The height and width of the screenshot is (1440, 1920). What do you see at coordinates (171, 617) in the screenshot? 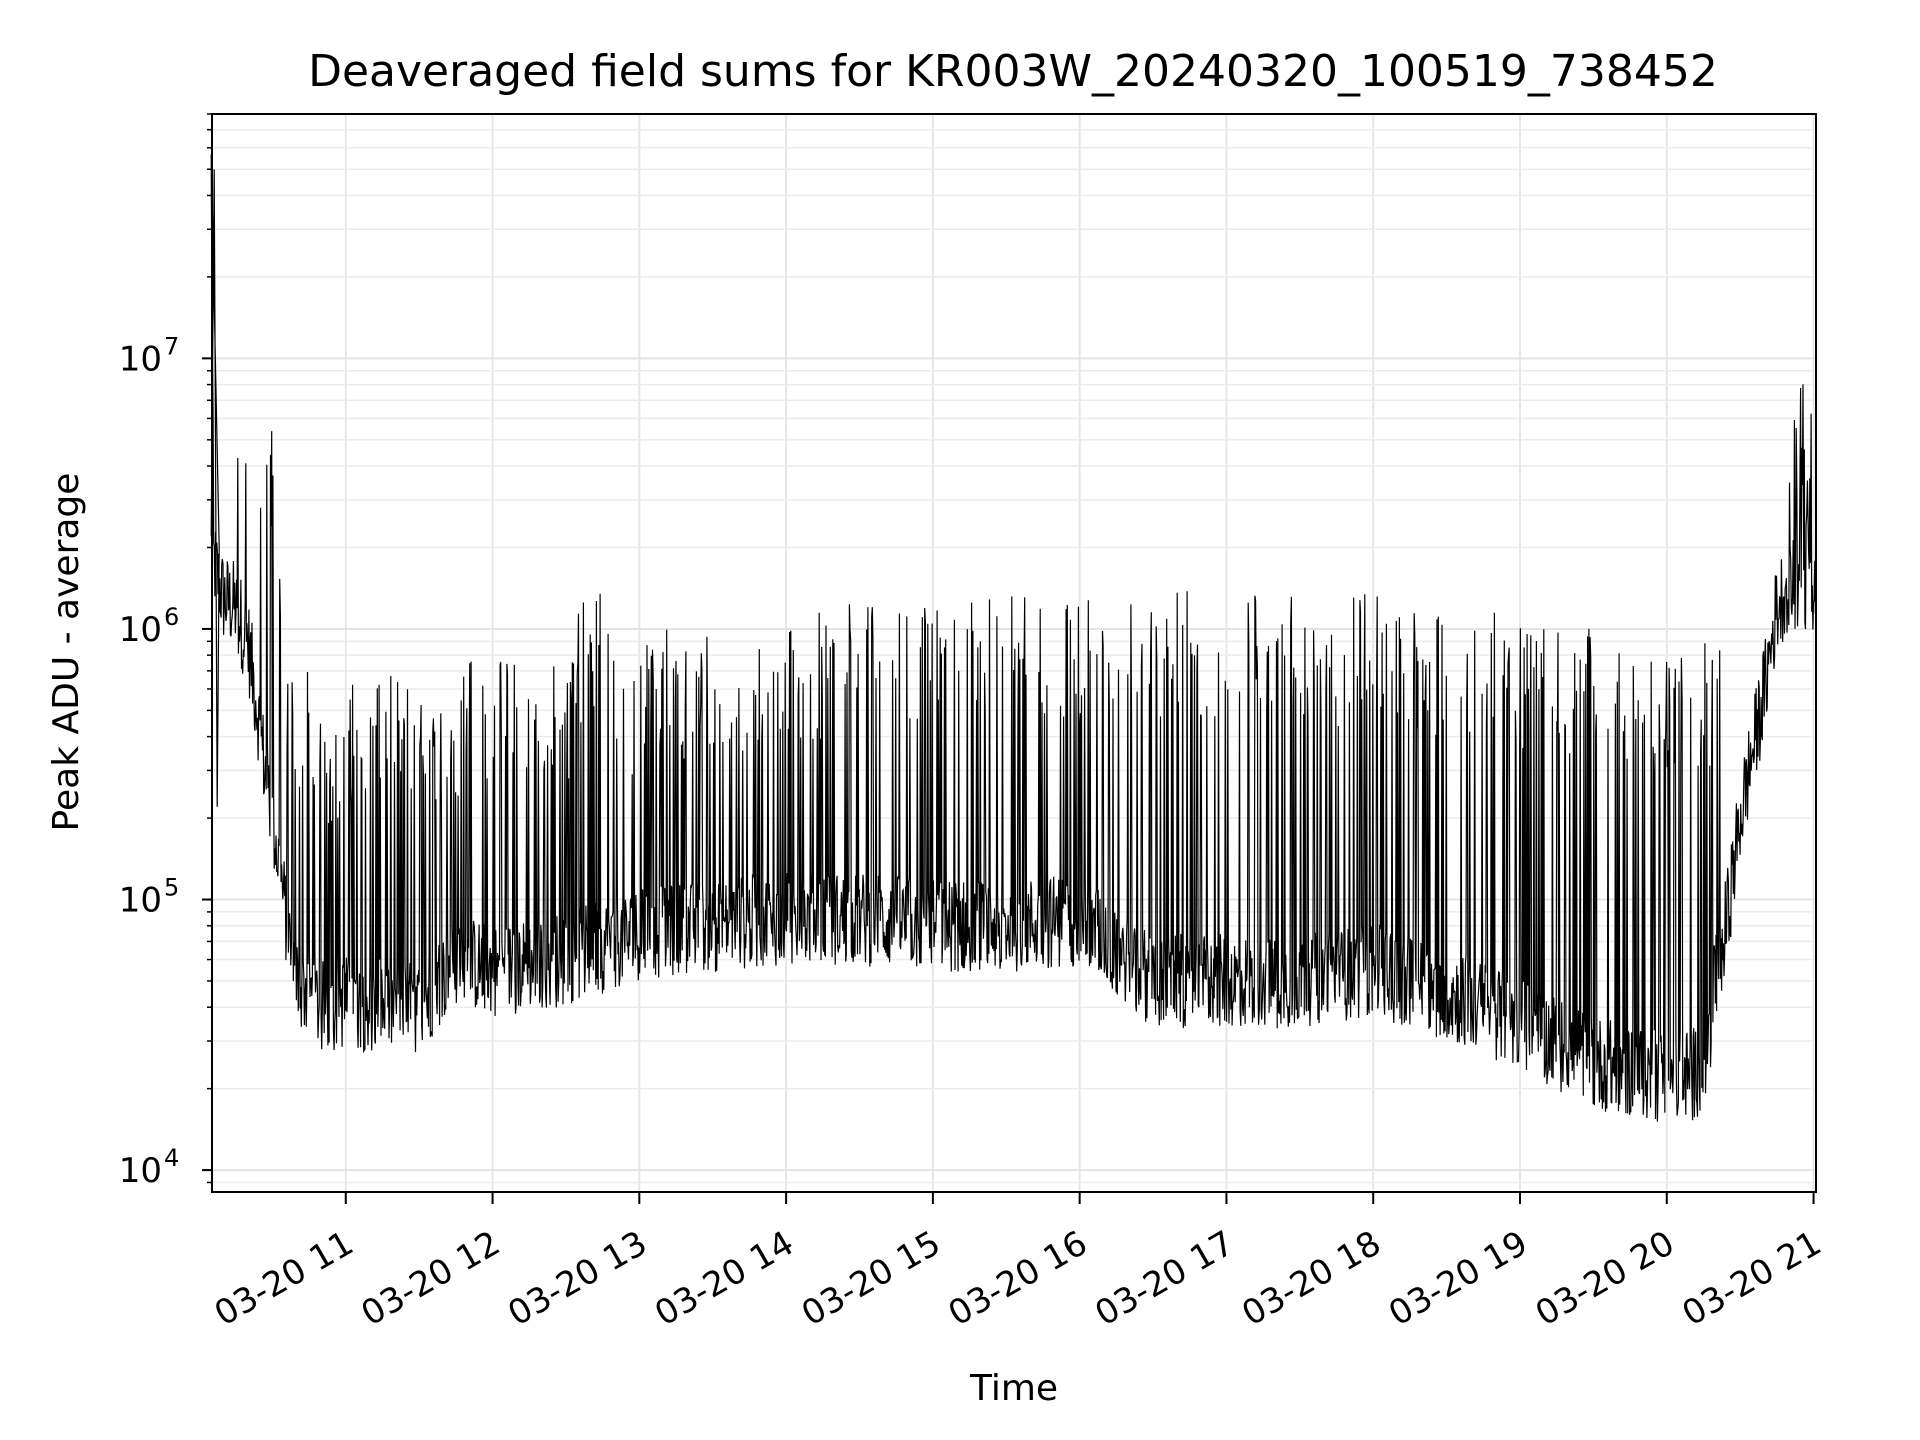
I see `y-tick-exponent: 6` at bounding box center [171, 617].